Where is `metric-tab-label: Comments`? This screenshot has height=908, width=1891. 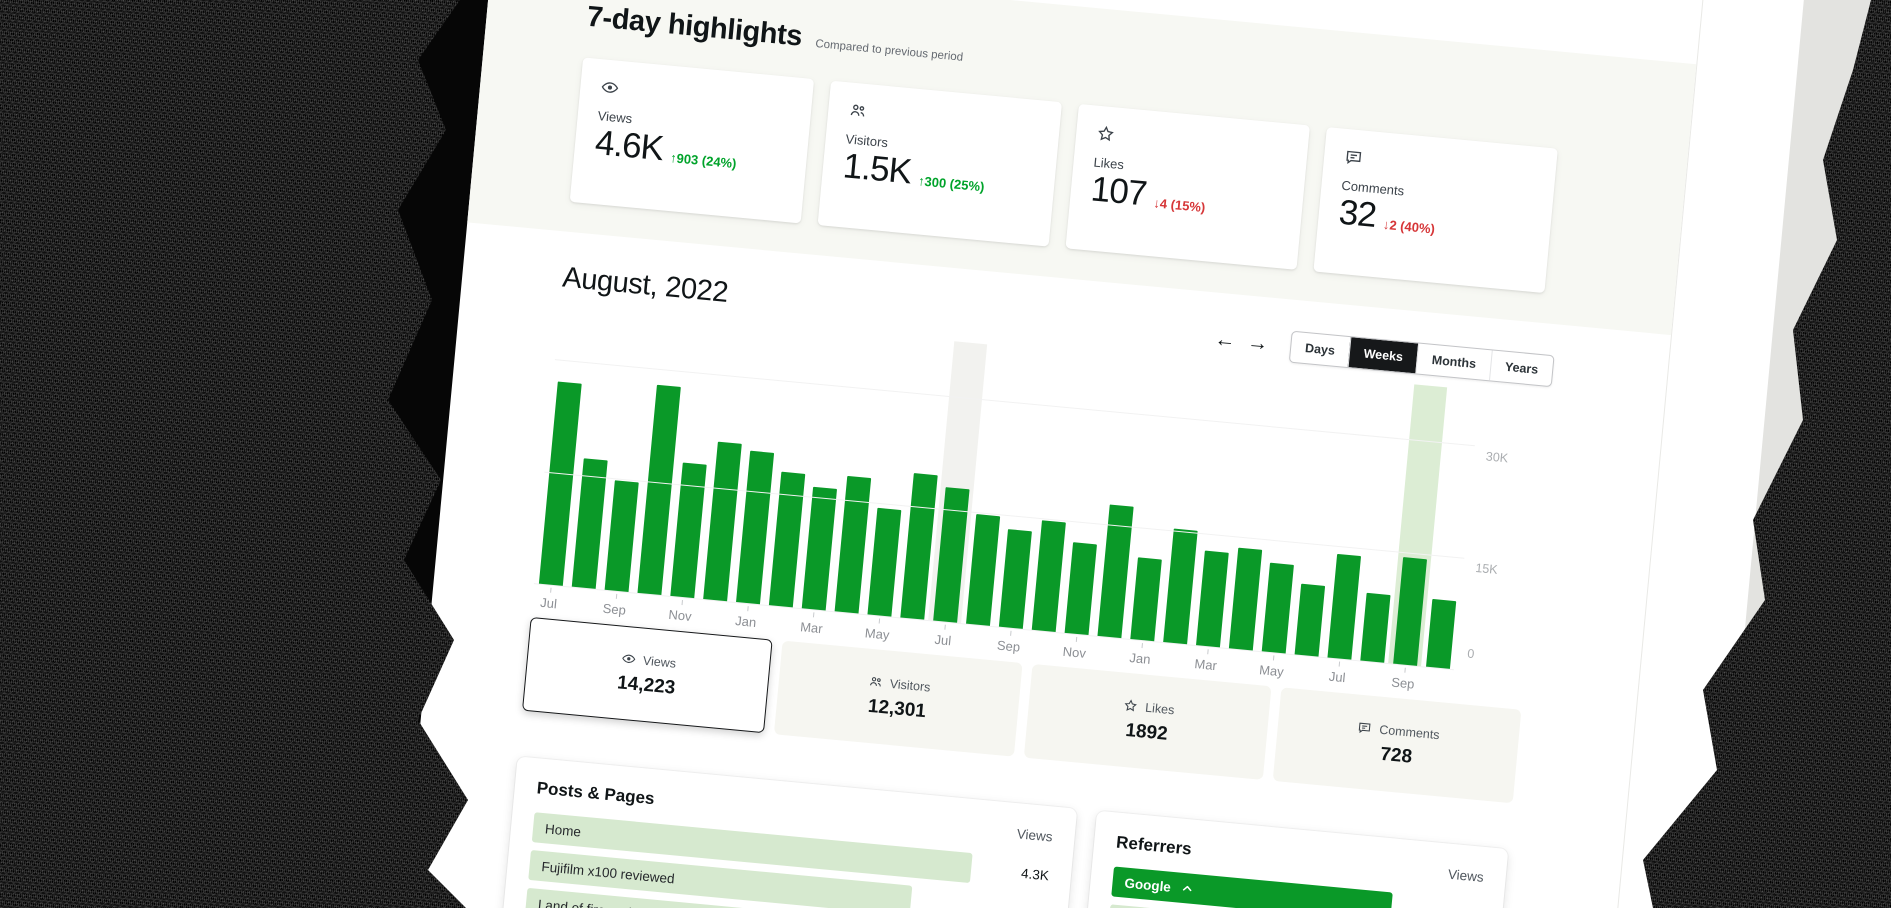
metric-tab-label: Comments is located at coordinates (1409, 732).